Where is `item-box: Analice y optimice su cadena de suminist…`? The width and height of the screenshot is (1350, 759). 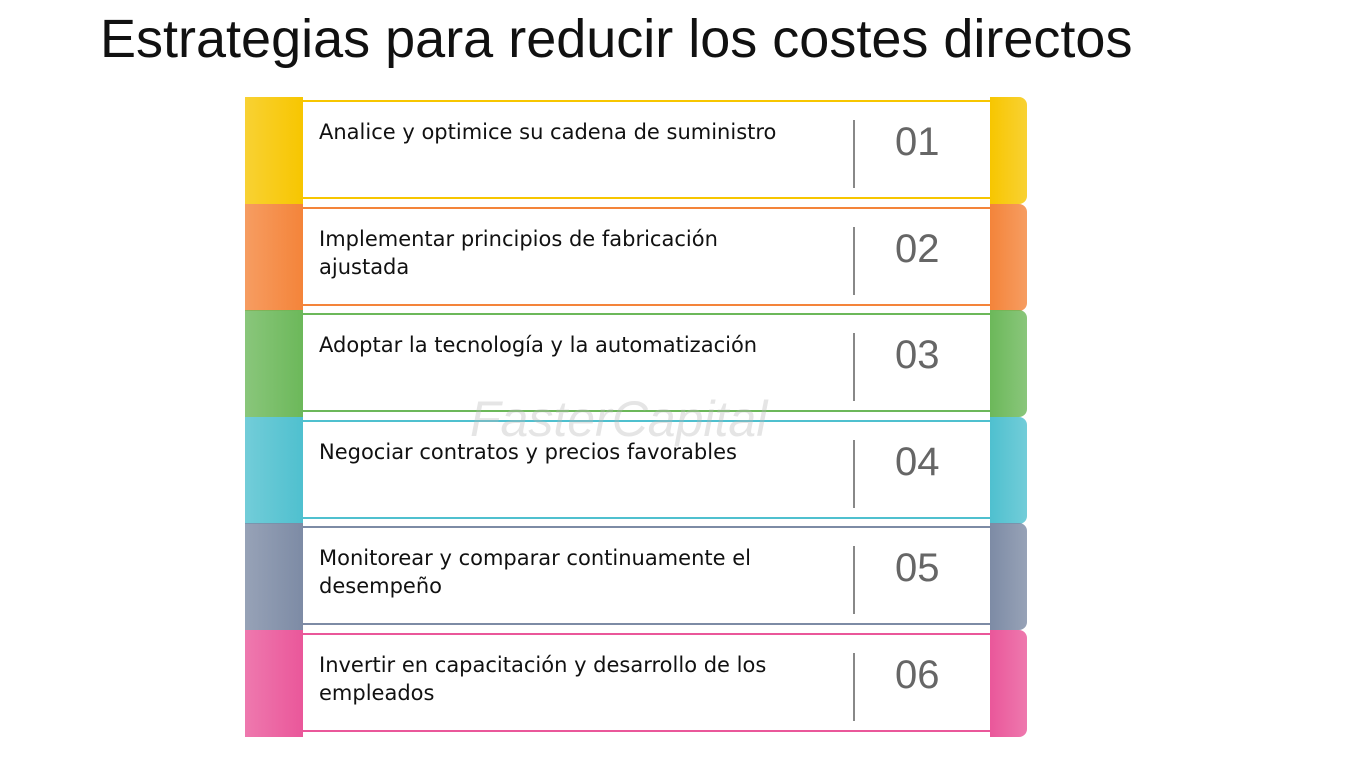
item-box: Analice y optimice su cadena de suminist… is located at coordinates (646, 149).